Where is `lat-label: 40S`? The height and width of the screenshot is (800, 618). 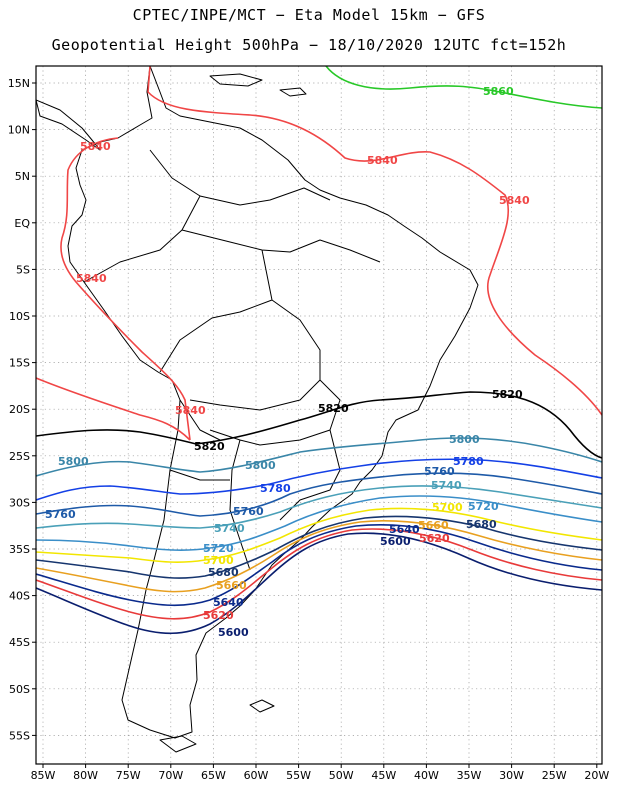 lat-label: 40S is located at coordinates (19, 596).